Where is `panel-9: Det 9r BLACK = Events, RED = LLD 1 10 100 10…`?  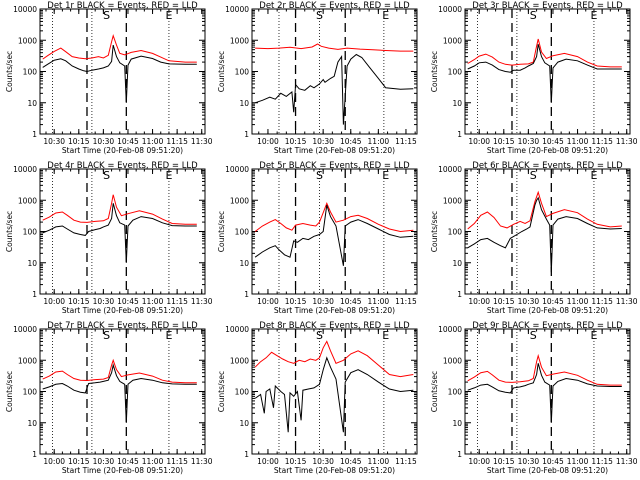
panel-9: Det 9r BLACK = Events, RED = LLD 1 10 100 10… is located at coordinates (534, 398).